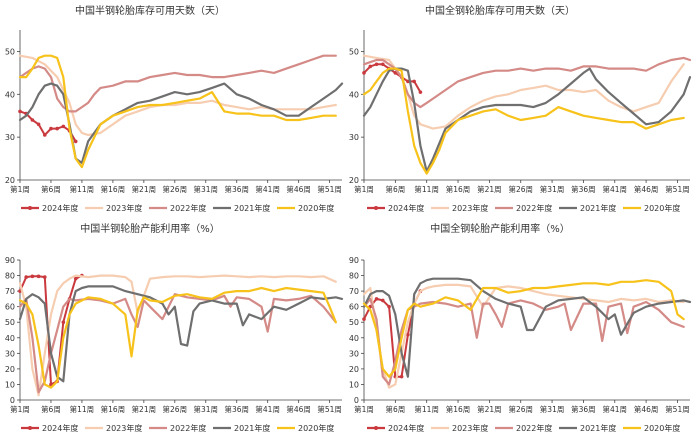 This screenshot has height=445, width=700. I want to click on x-tick-label: 第11周, so click(82, 189).